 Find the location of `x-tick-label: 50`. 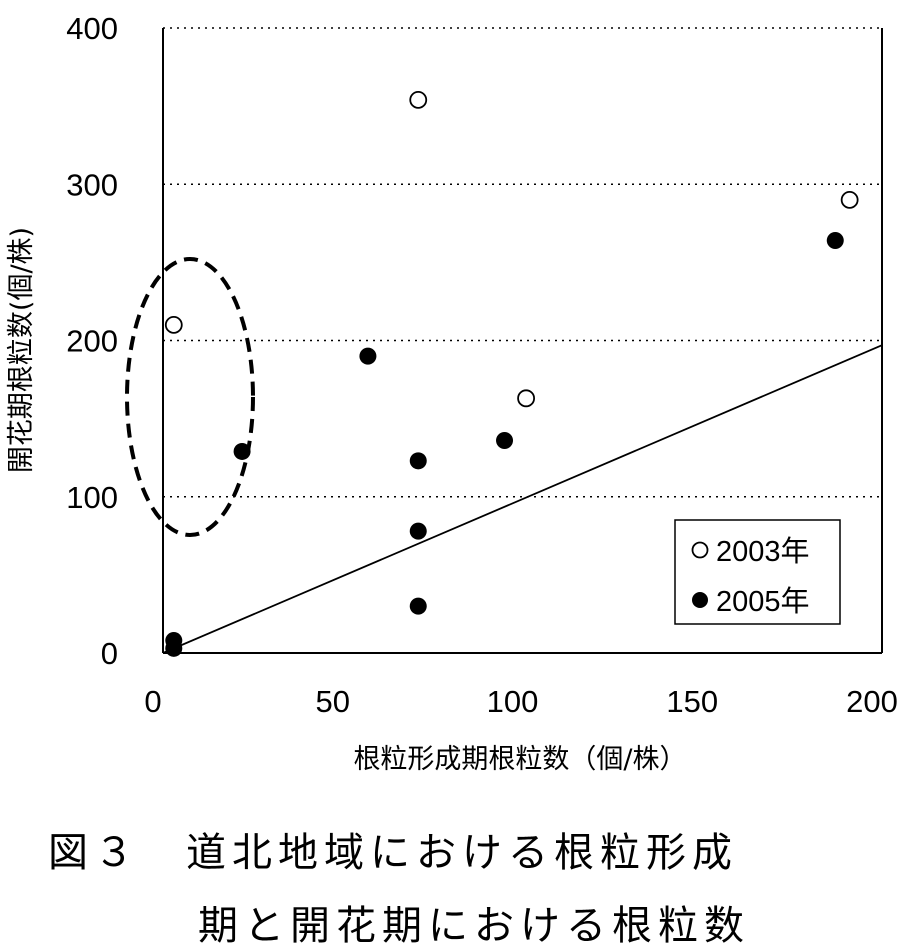

x-tick-label: 50 is located at coordinates (333, 701).